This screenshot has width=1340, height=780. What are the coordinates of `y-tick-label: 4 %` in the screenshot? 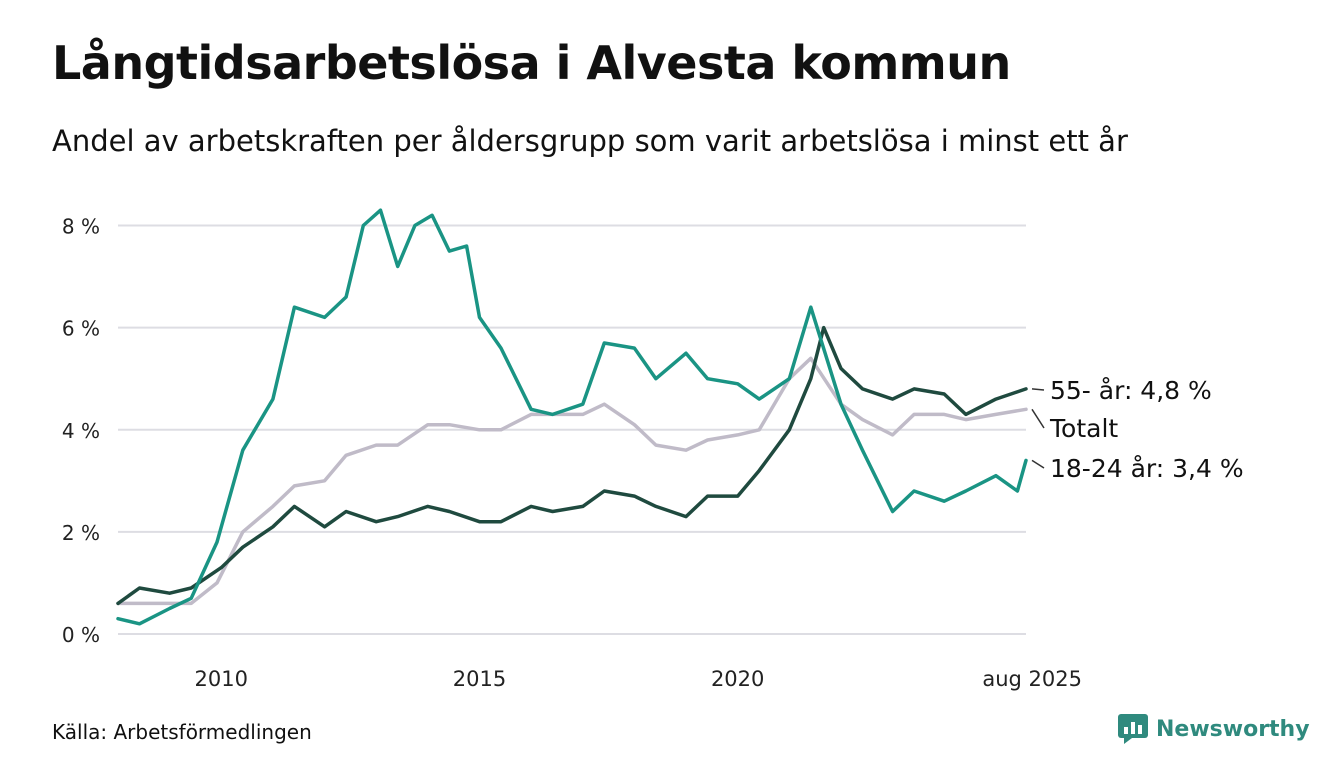 It's located at (81, 431).